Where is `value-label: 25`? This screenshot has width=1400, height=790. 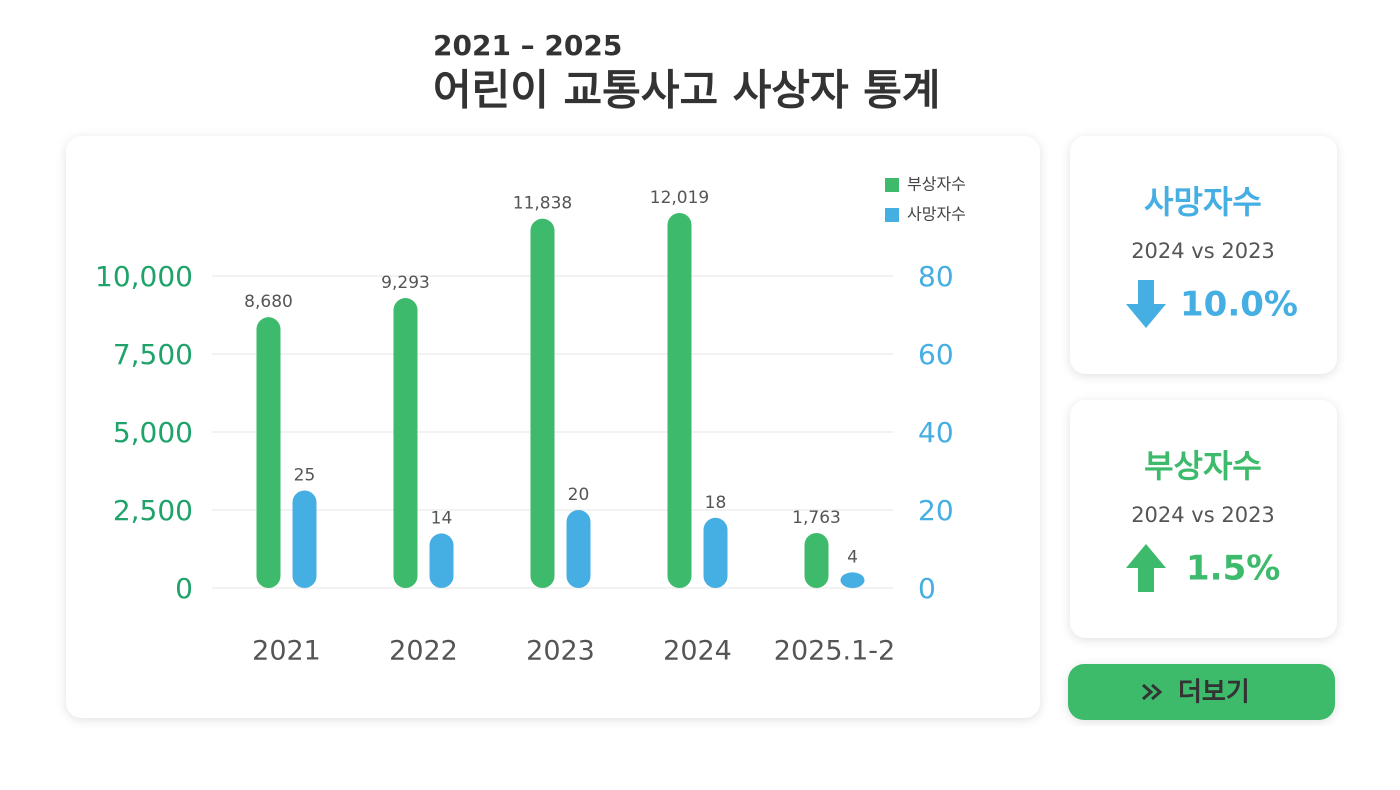
value-label: 25 is located at coordinates (305, 476).